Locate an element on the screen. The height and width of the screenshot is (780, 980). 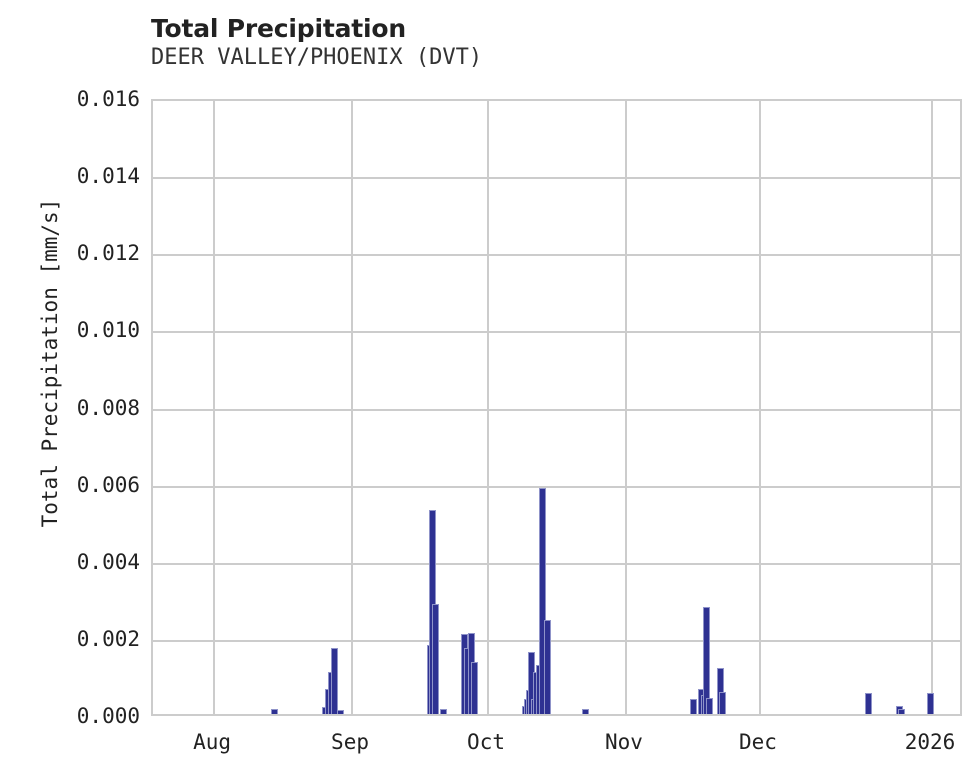
x-axis-tick-label: Sep is located at coordinates (350, 742).